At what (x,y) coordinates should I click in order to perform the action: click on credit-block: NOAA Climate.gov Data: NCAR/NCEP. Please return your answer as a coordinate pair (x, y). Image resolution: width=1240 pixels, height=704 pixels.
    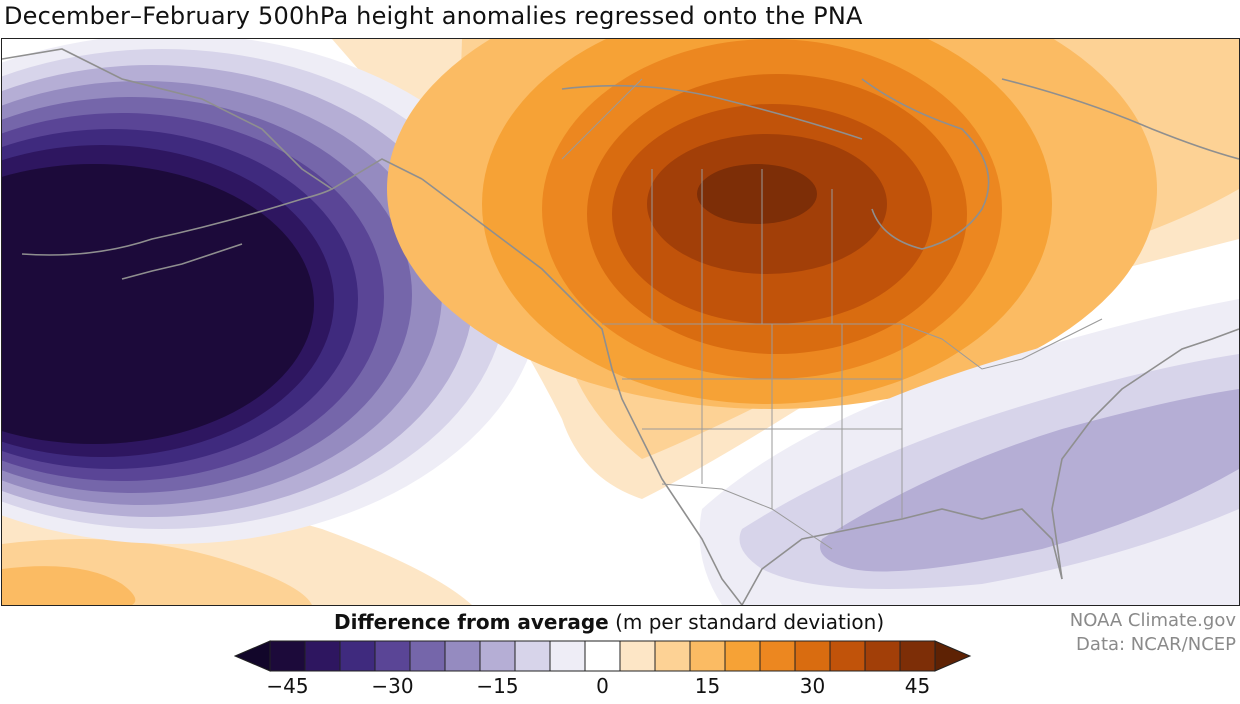
    Looking at the image, I should click on (1153, 633).